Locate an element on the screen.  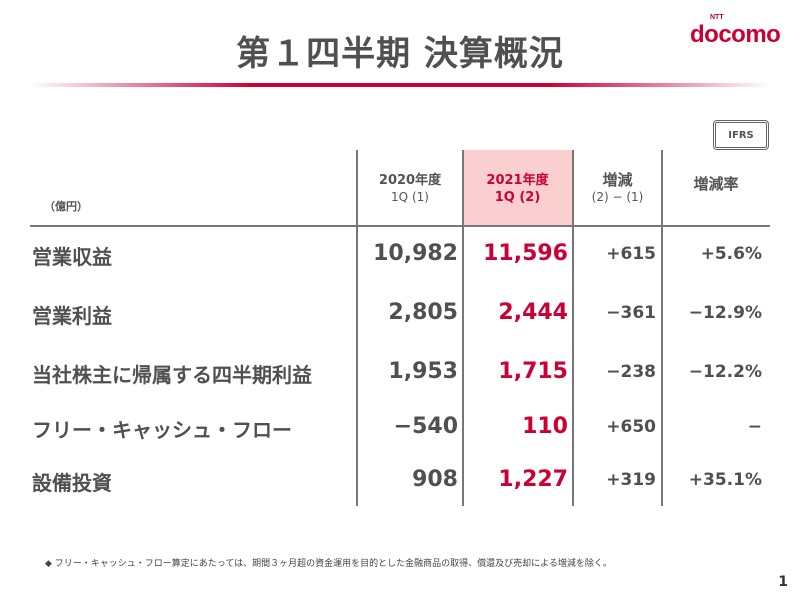
value-diff: +615 is located at coordinates (631, 254).